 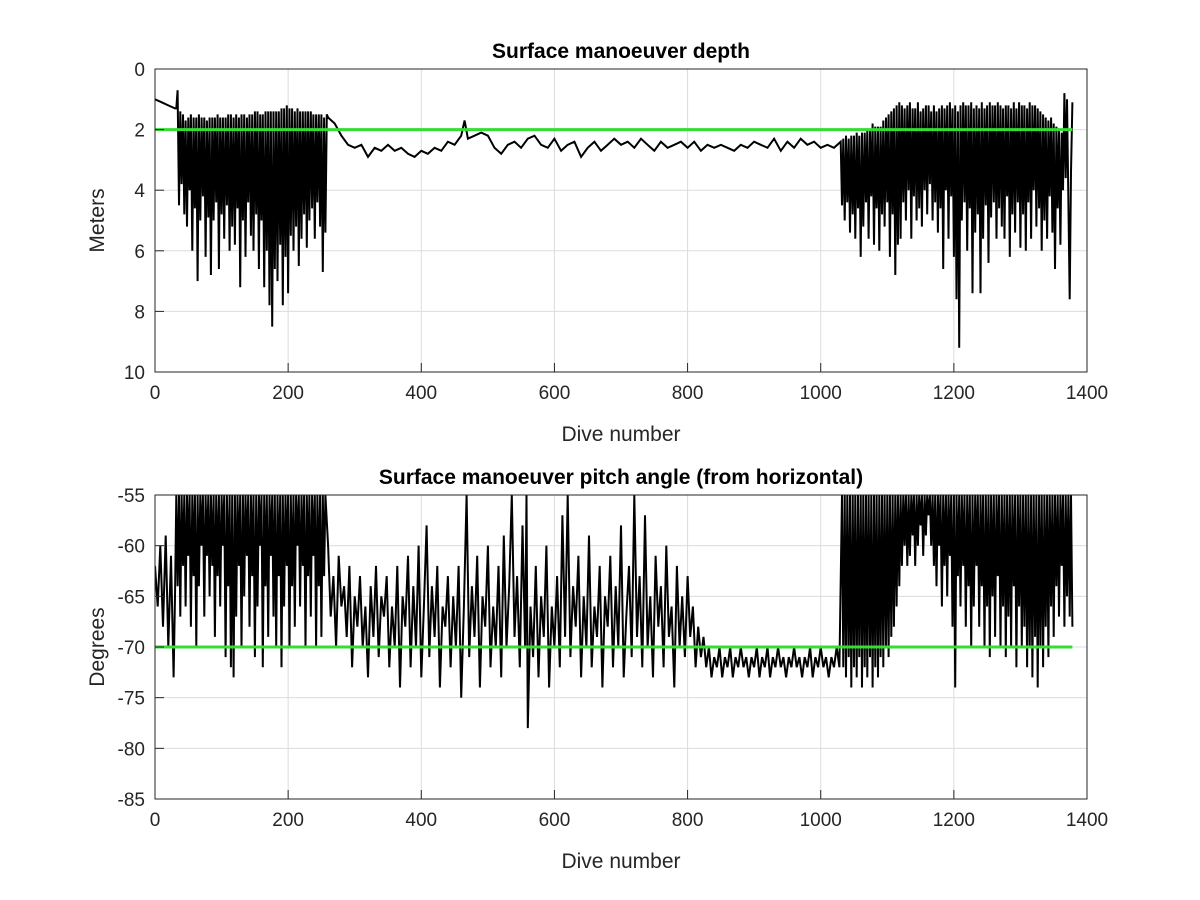 What do you see at coordinates (555, 820) in the screenshot?
I see `pitch-x-tick-label: 600` at bounding box center [555, 820].